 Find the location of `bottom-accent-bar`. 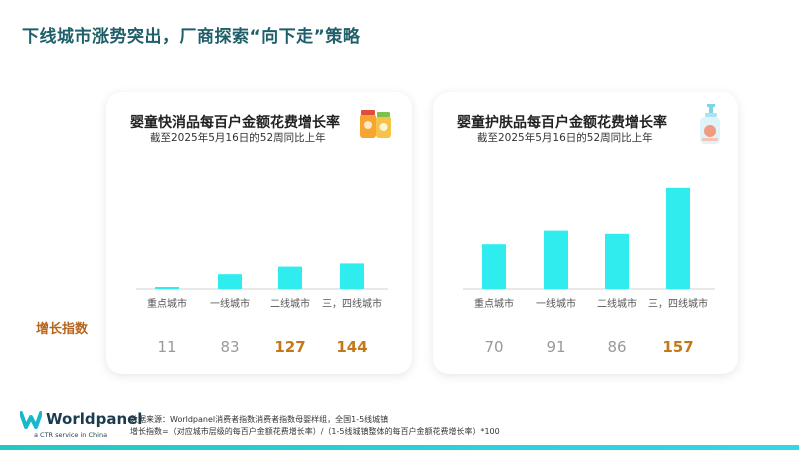

bottom-accent-bar is located at coordinates (399, 447).